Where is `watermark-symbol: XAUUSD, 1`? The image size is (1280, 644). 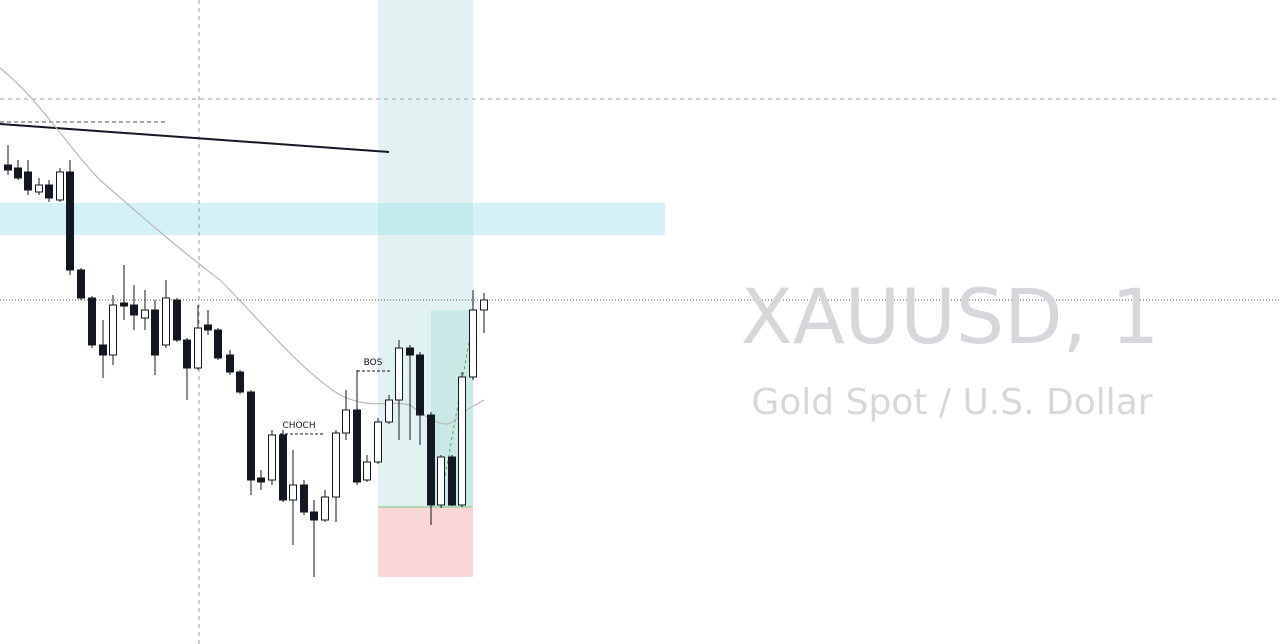
watermark-symbol: XAUUSD, 1 is located at coordinates (950, 316).